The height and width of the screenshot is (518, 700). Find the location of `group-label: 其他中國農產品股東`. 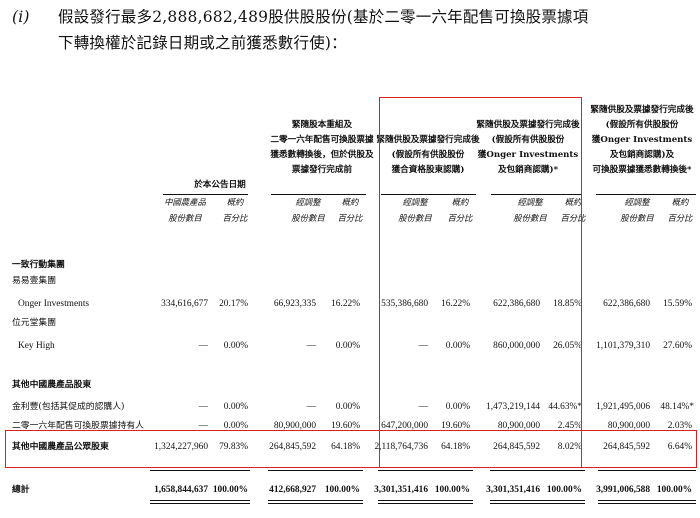

group-label: 其他中國農產品股東 is located at coordinates (52, 385).